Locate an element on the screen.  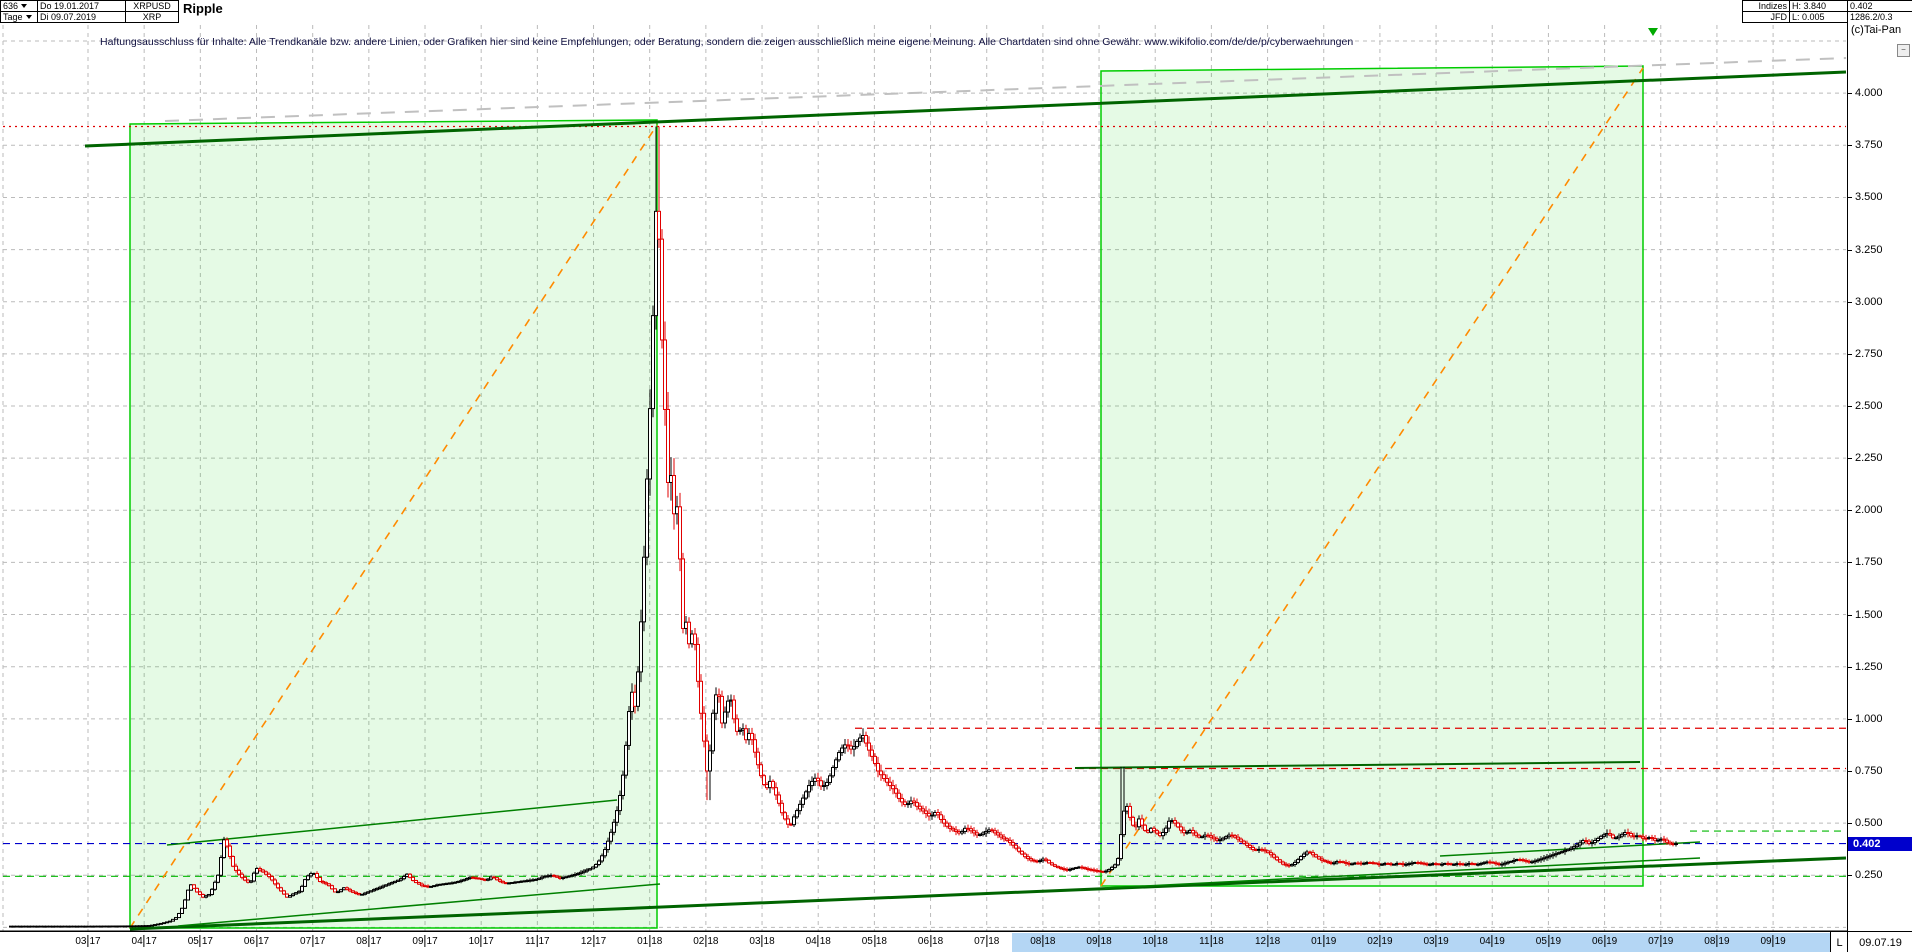
time-axis-label: 08 19 is located at coordinates (1717, 941).